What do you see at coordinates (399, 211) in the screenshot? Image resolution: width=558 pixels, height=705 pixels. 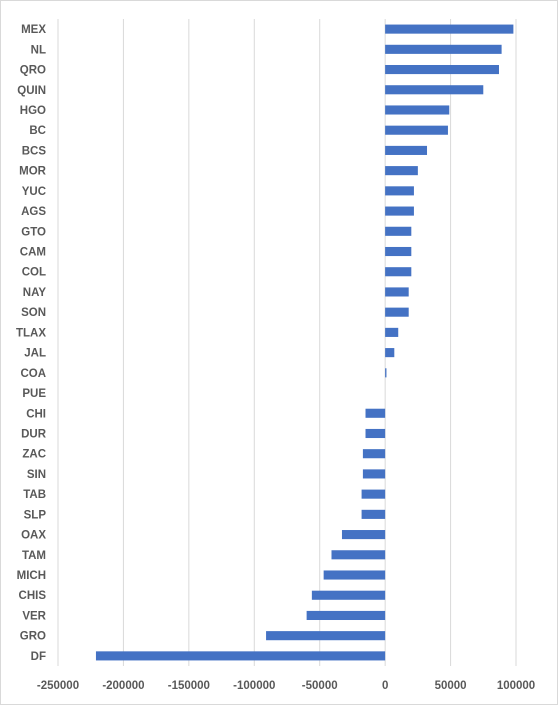 I see `bar-ags` at bounding box center [399, 211].